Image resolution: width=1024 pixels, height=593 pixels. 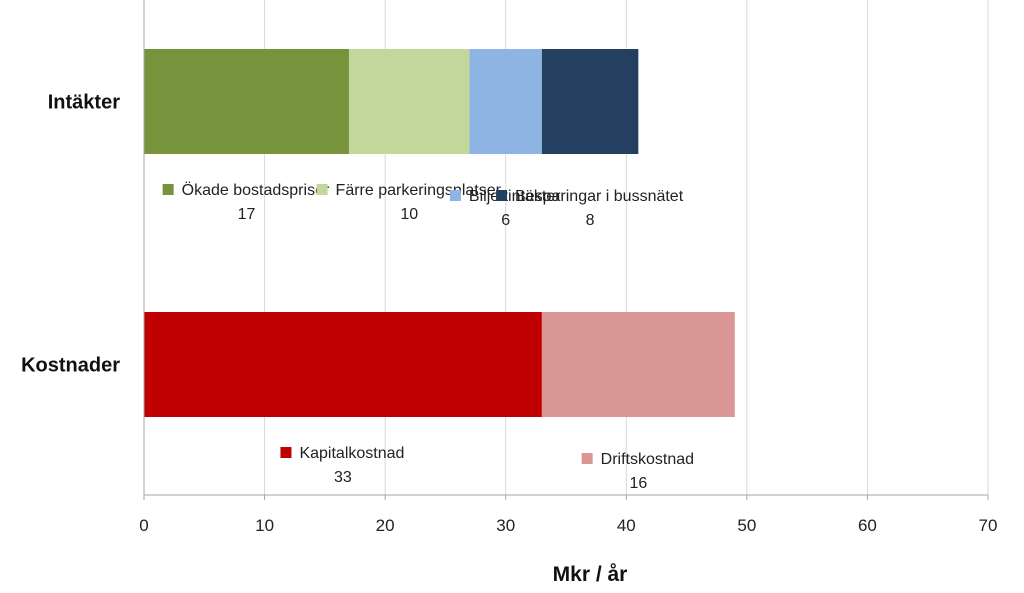 What do you see at coordinates (590, 220) in the screenshot?
I see `segment-value-0-3: 8` at bounding box center [590, 220].